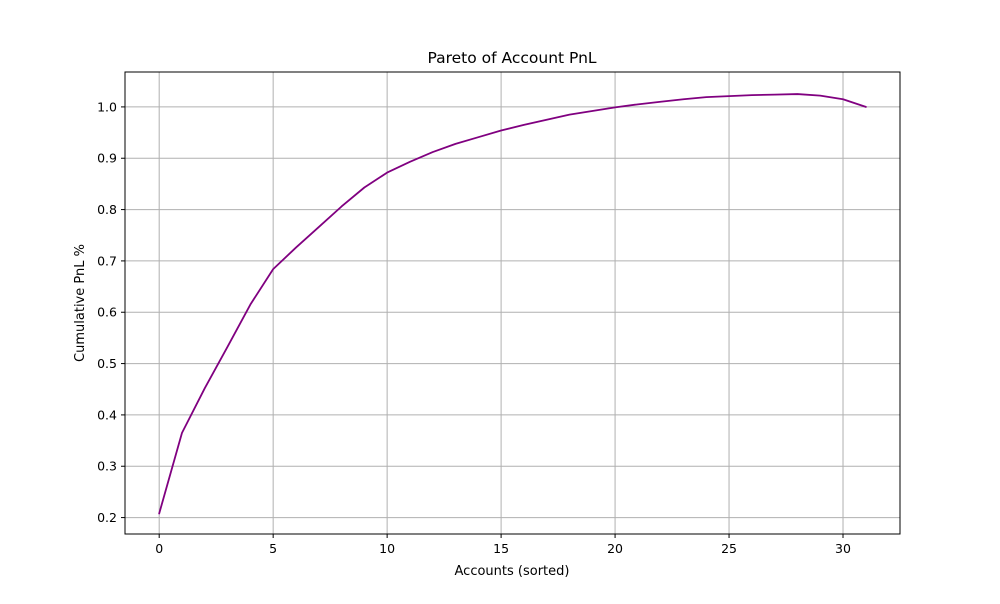 This screenshot has height=604, width=1000. I want to click on y-tick-label: 0.7, so click(107, 260).